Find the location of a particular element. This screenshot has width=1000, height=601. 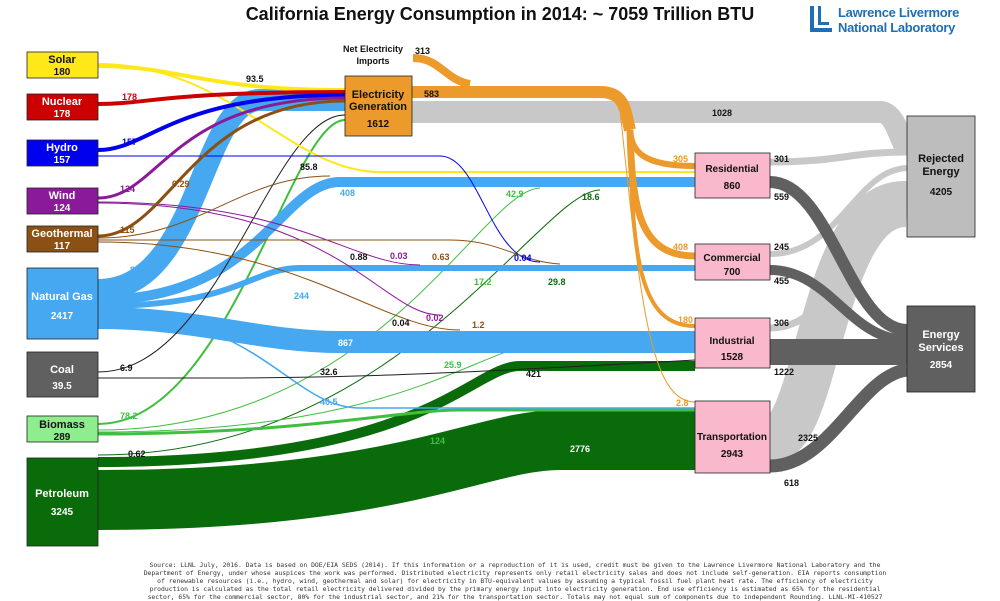

label-com-srv: 455 is located at coordinates (781, 281).